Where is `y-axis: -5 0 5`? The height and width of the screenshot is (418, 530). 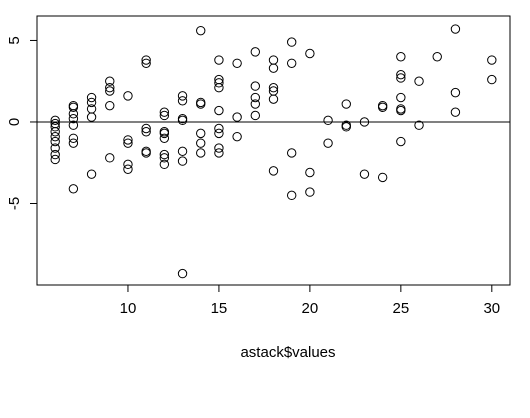 y-axis: -5 0 5 is located at coordinates (22, 123).